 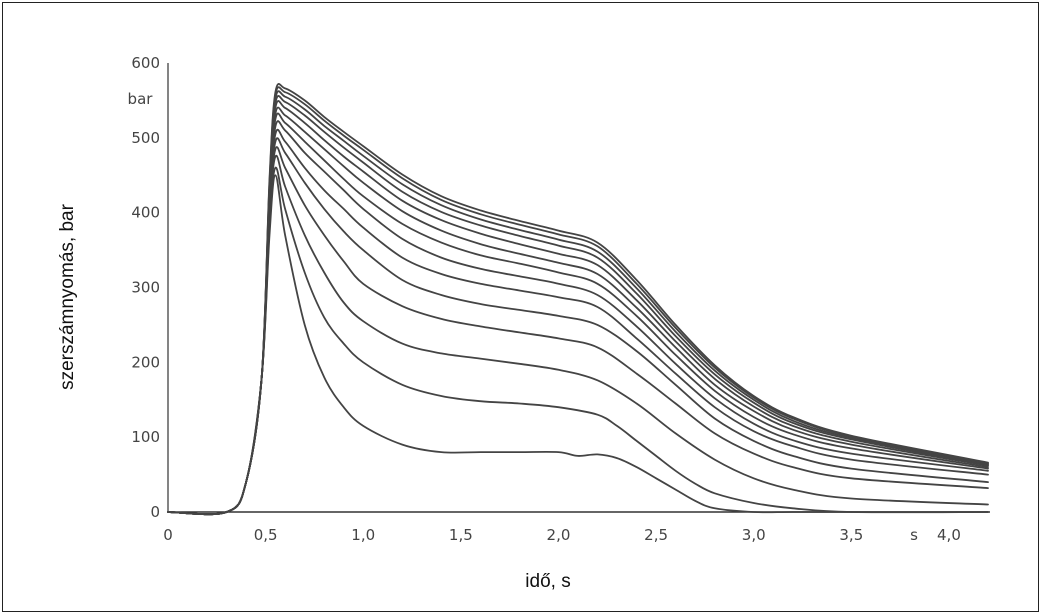 What do you see at coordinates (559, 535) in the screenshot?
I see `x-tick-label: 2,0` at bounding box center [559, 535].